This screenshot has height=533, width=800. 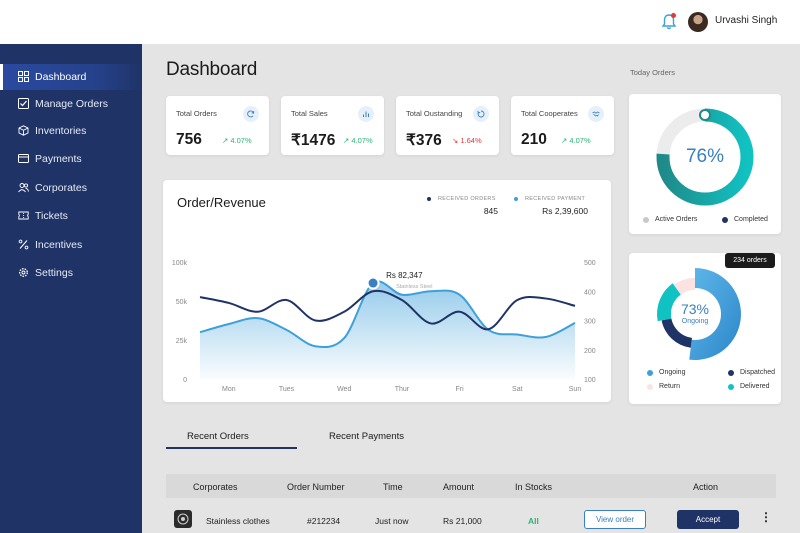 What do you see at coordinates (71, 216) in the screenshot?
I see `sidebar-item-tickets: Tickets` at bounding box center [71, 216].